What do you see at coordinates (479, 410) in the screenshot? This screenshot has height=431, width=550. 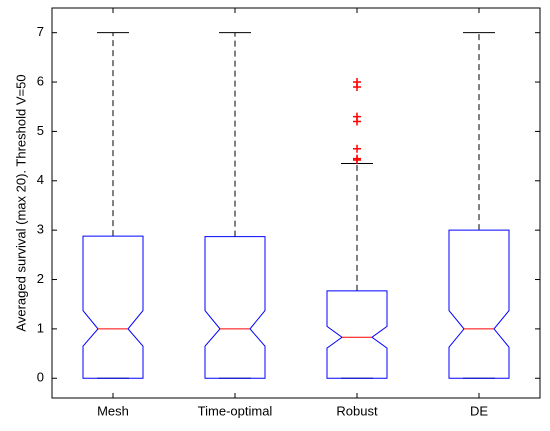 I see `x-tick-label: DE` at bounding box center [479, 410].